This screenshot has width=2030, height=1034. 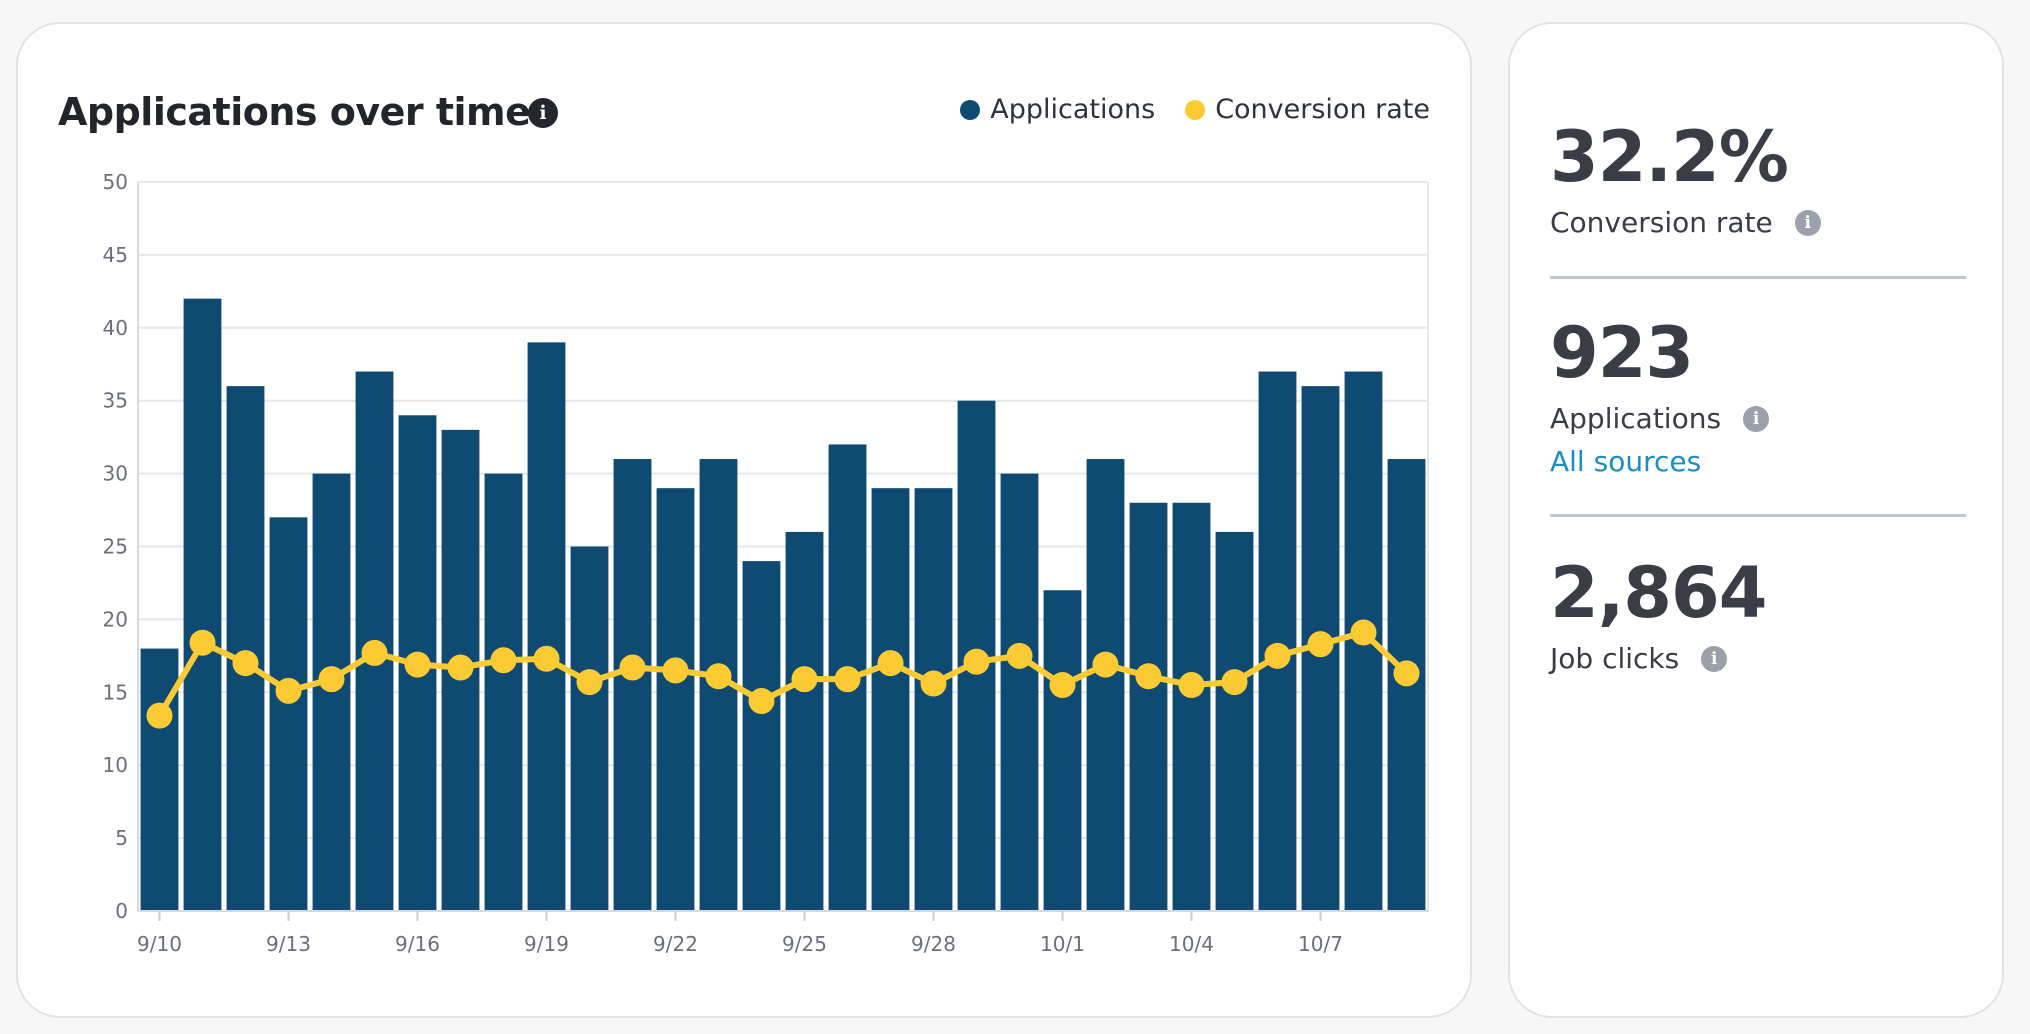 What do you see at coordinates (1073, 109) in the screenshot?
I see `legend-label: Applications` at bounding box center [1073, 109].